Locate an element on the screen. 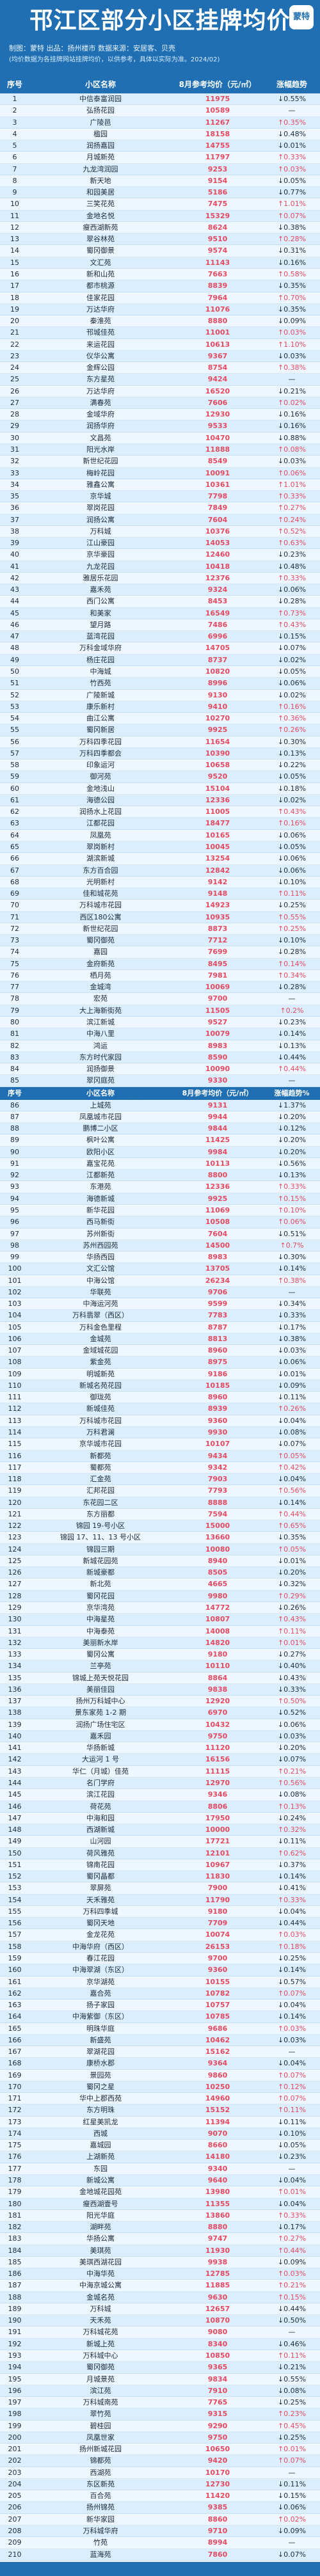 Image resolution: width=320 pixels, height=2576 pixels. cell-name: 仪华公寓 is located at coordinates (100, 356).